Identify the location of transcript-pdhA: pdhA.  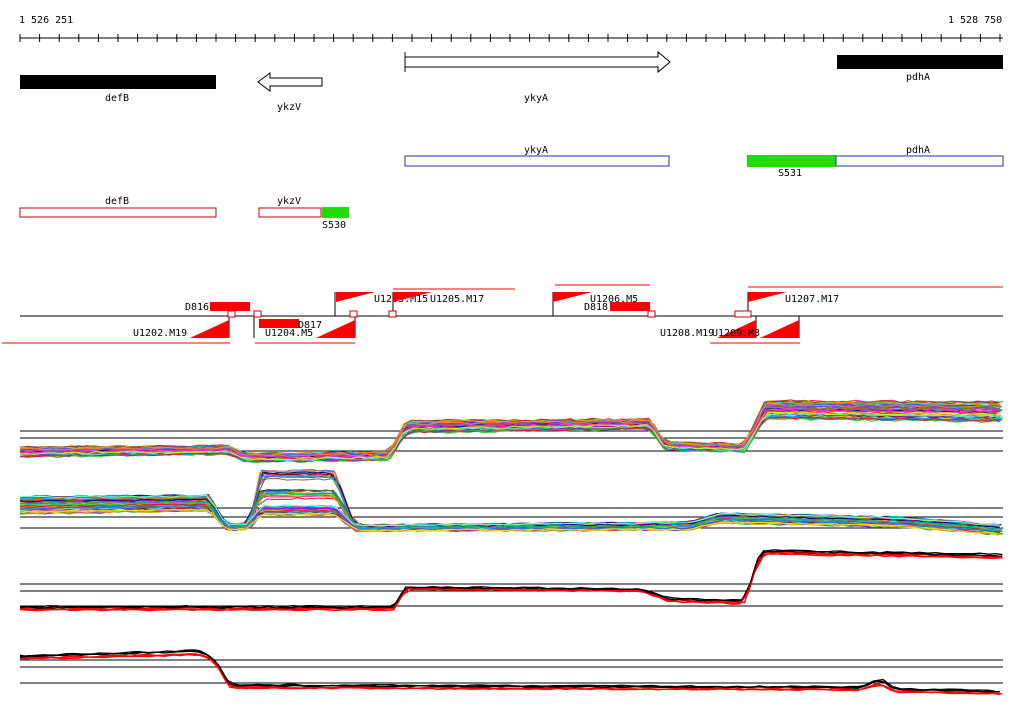
(919, 156).